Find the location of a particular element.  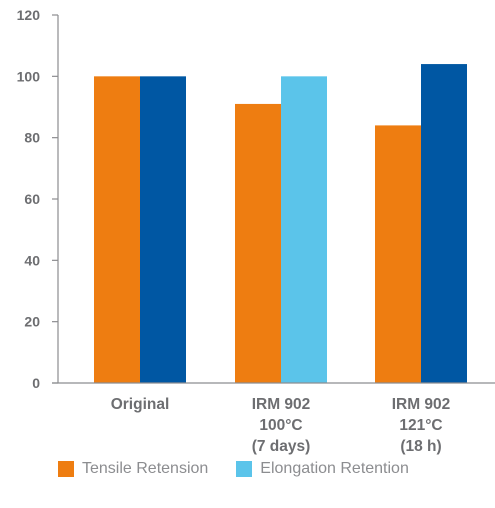

y-tick-label: 80 is located at coordinates (32, 138).